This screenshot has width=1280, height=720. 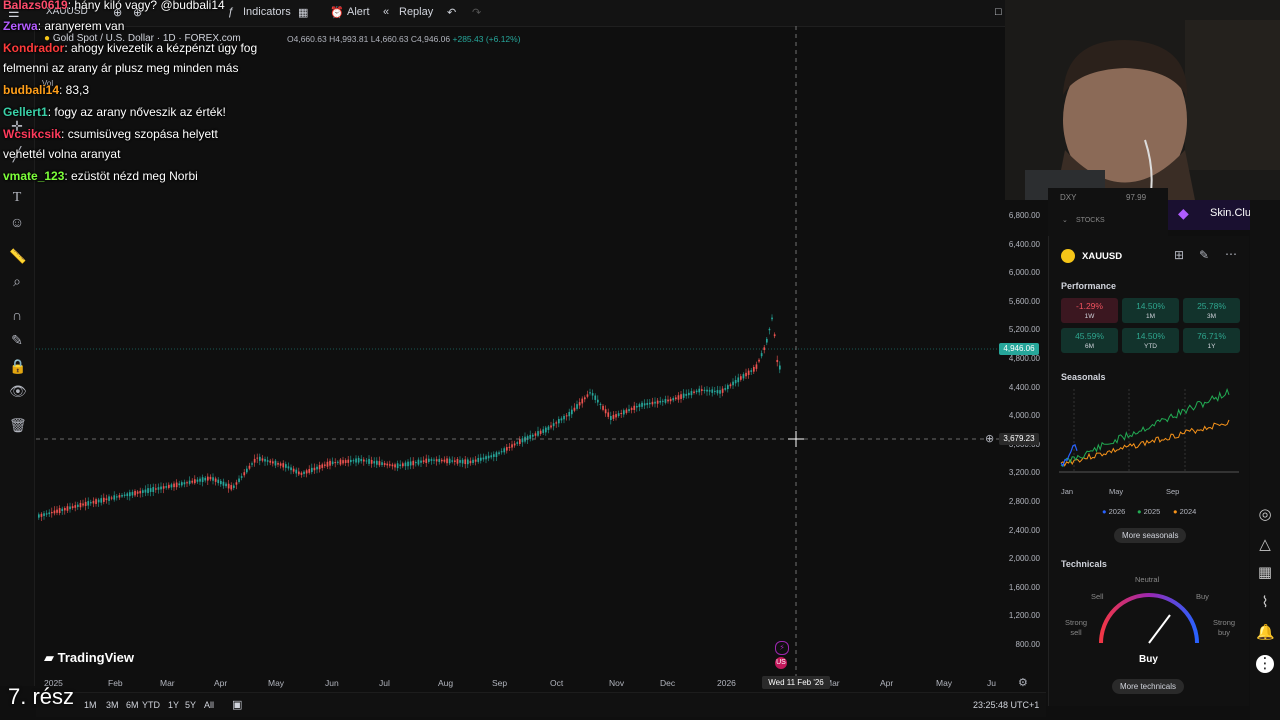 What do you see at coordinates (1150, 340) in the screenshot?
I see `performance-cell: 14.50% YTD` at bounding box center [1150, 340].